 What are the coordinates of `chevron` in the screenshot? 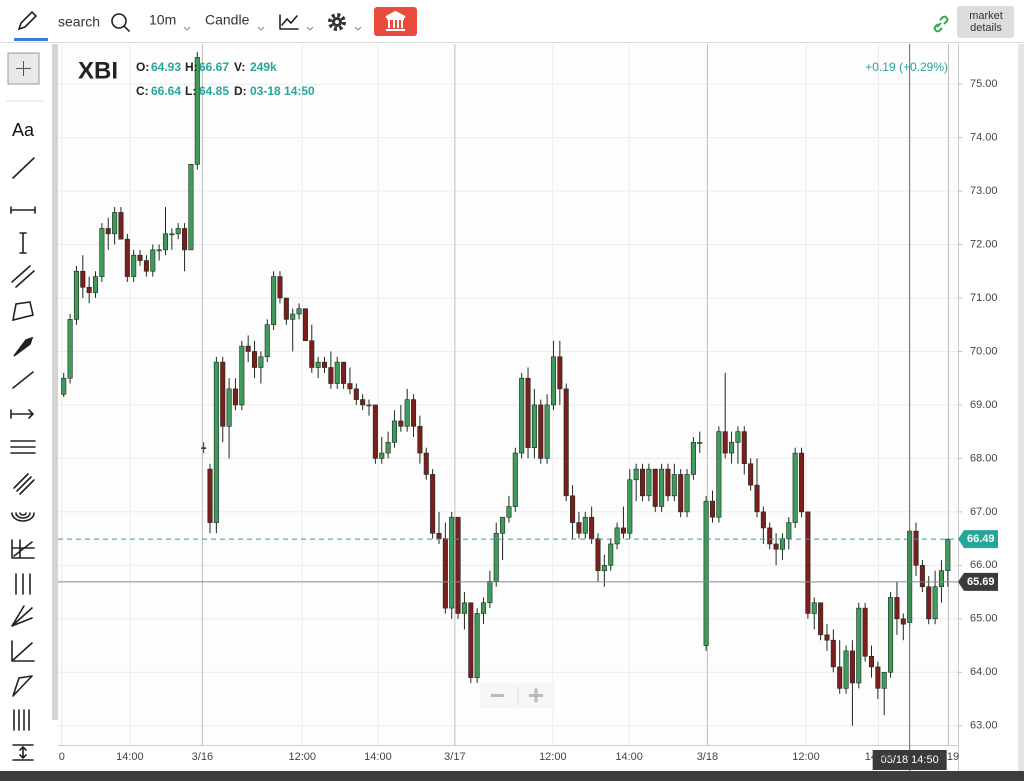 It's located at (358, 28).